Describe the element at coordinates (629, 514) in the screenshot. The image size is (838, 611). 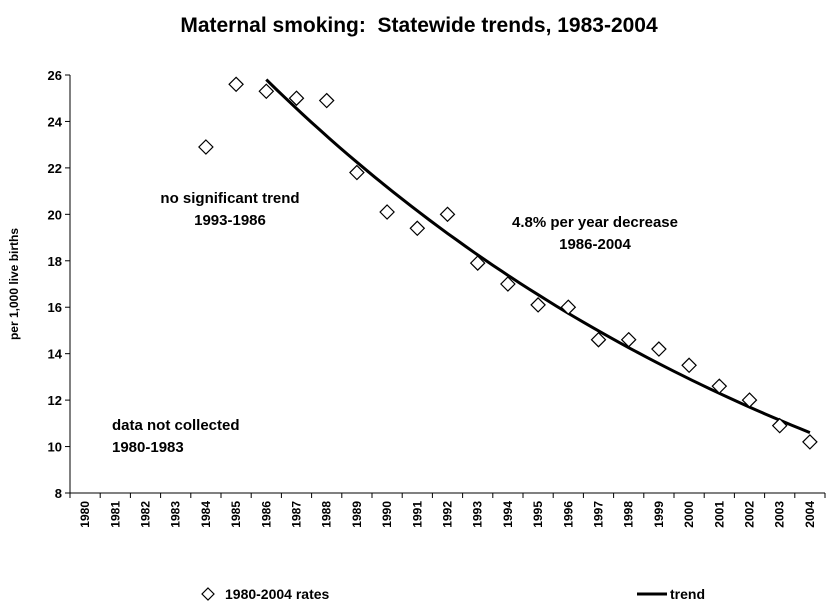
I see `x-tick-label: 1998` at that location.